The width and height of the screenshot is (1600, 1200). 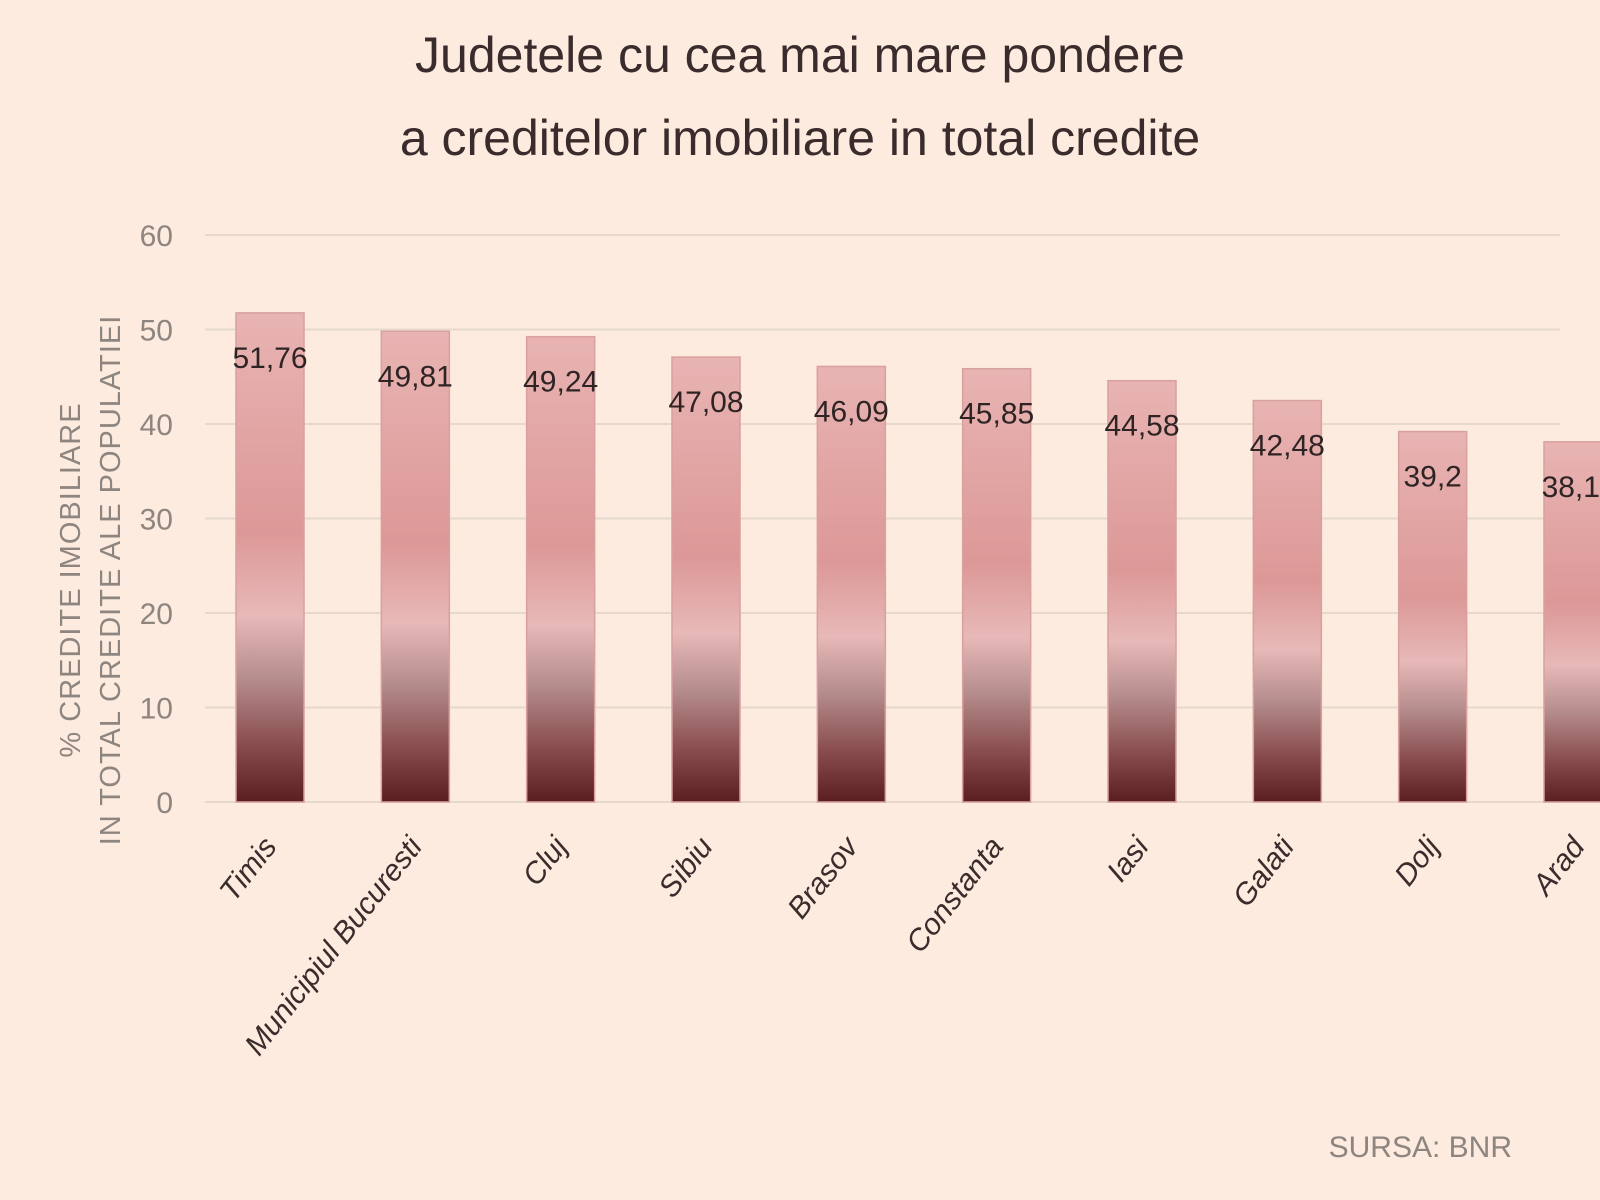 What do you see at coordinates (996, 414) in the screenshot?
I see `bar-value-label: 45,85` at bounding box center [996, 414].